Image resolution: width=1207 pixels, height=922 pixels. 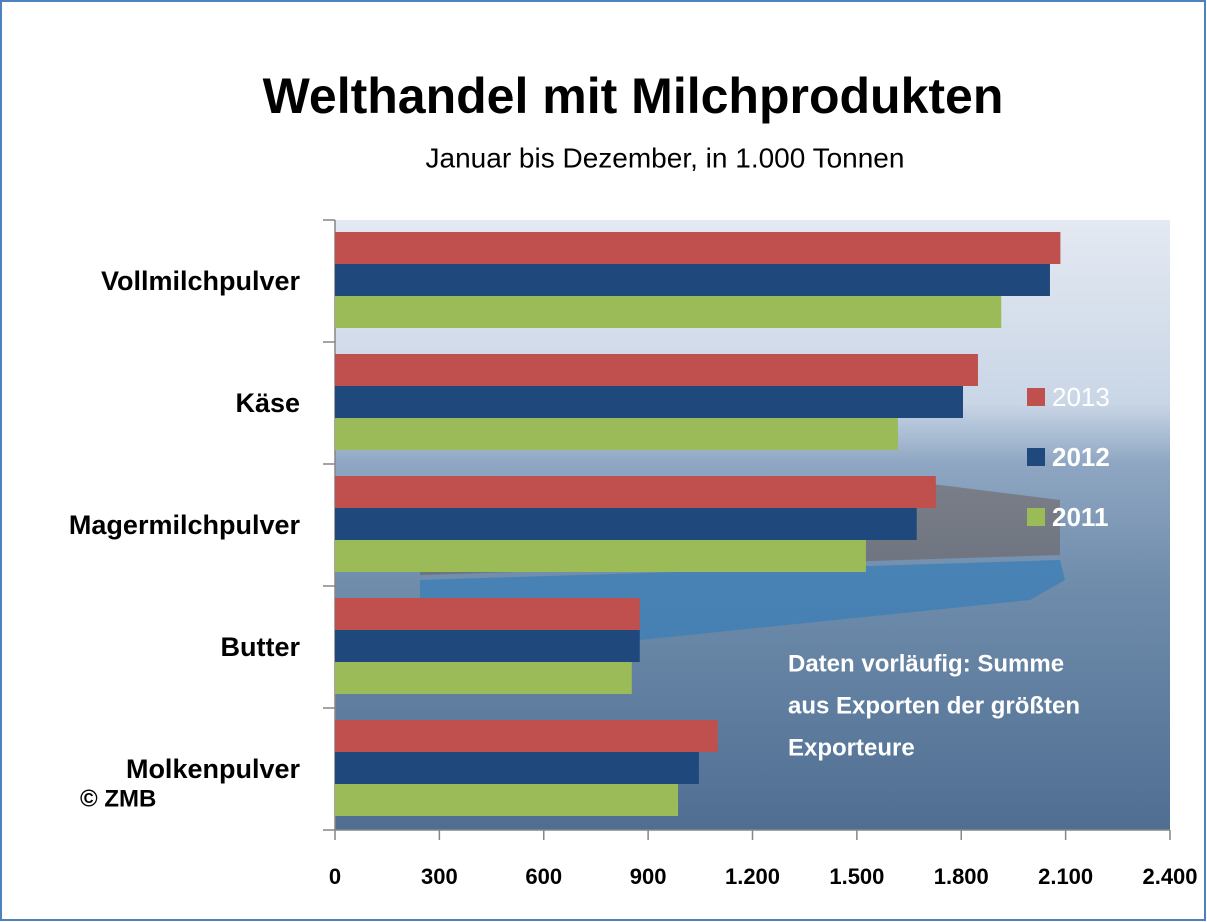 I want to click on x-tick-label: 1.500, so click(x=856, y=876).